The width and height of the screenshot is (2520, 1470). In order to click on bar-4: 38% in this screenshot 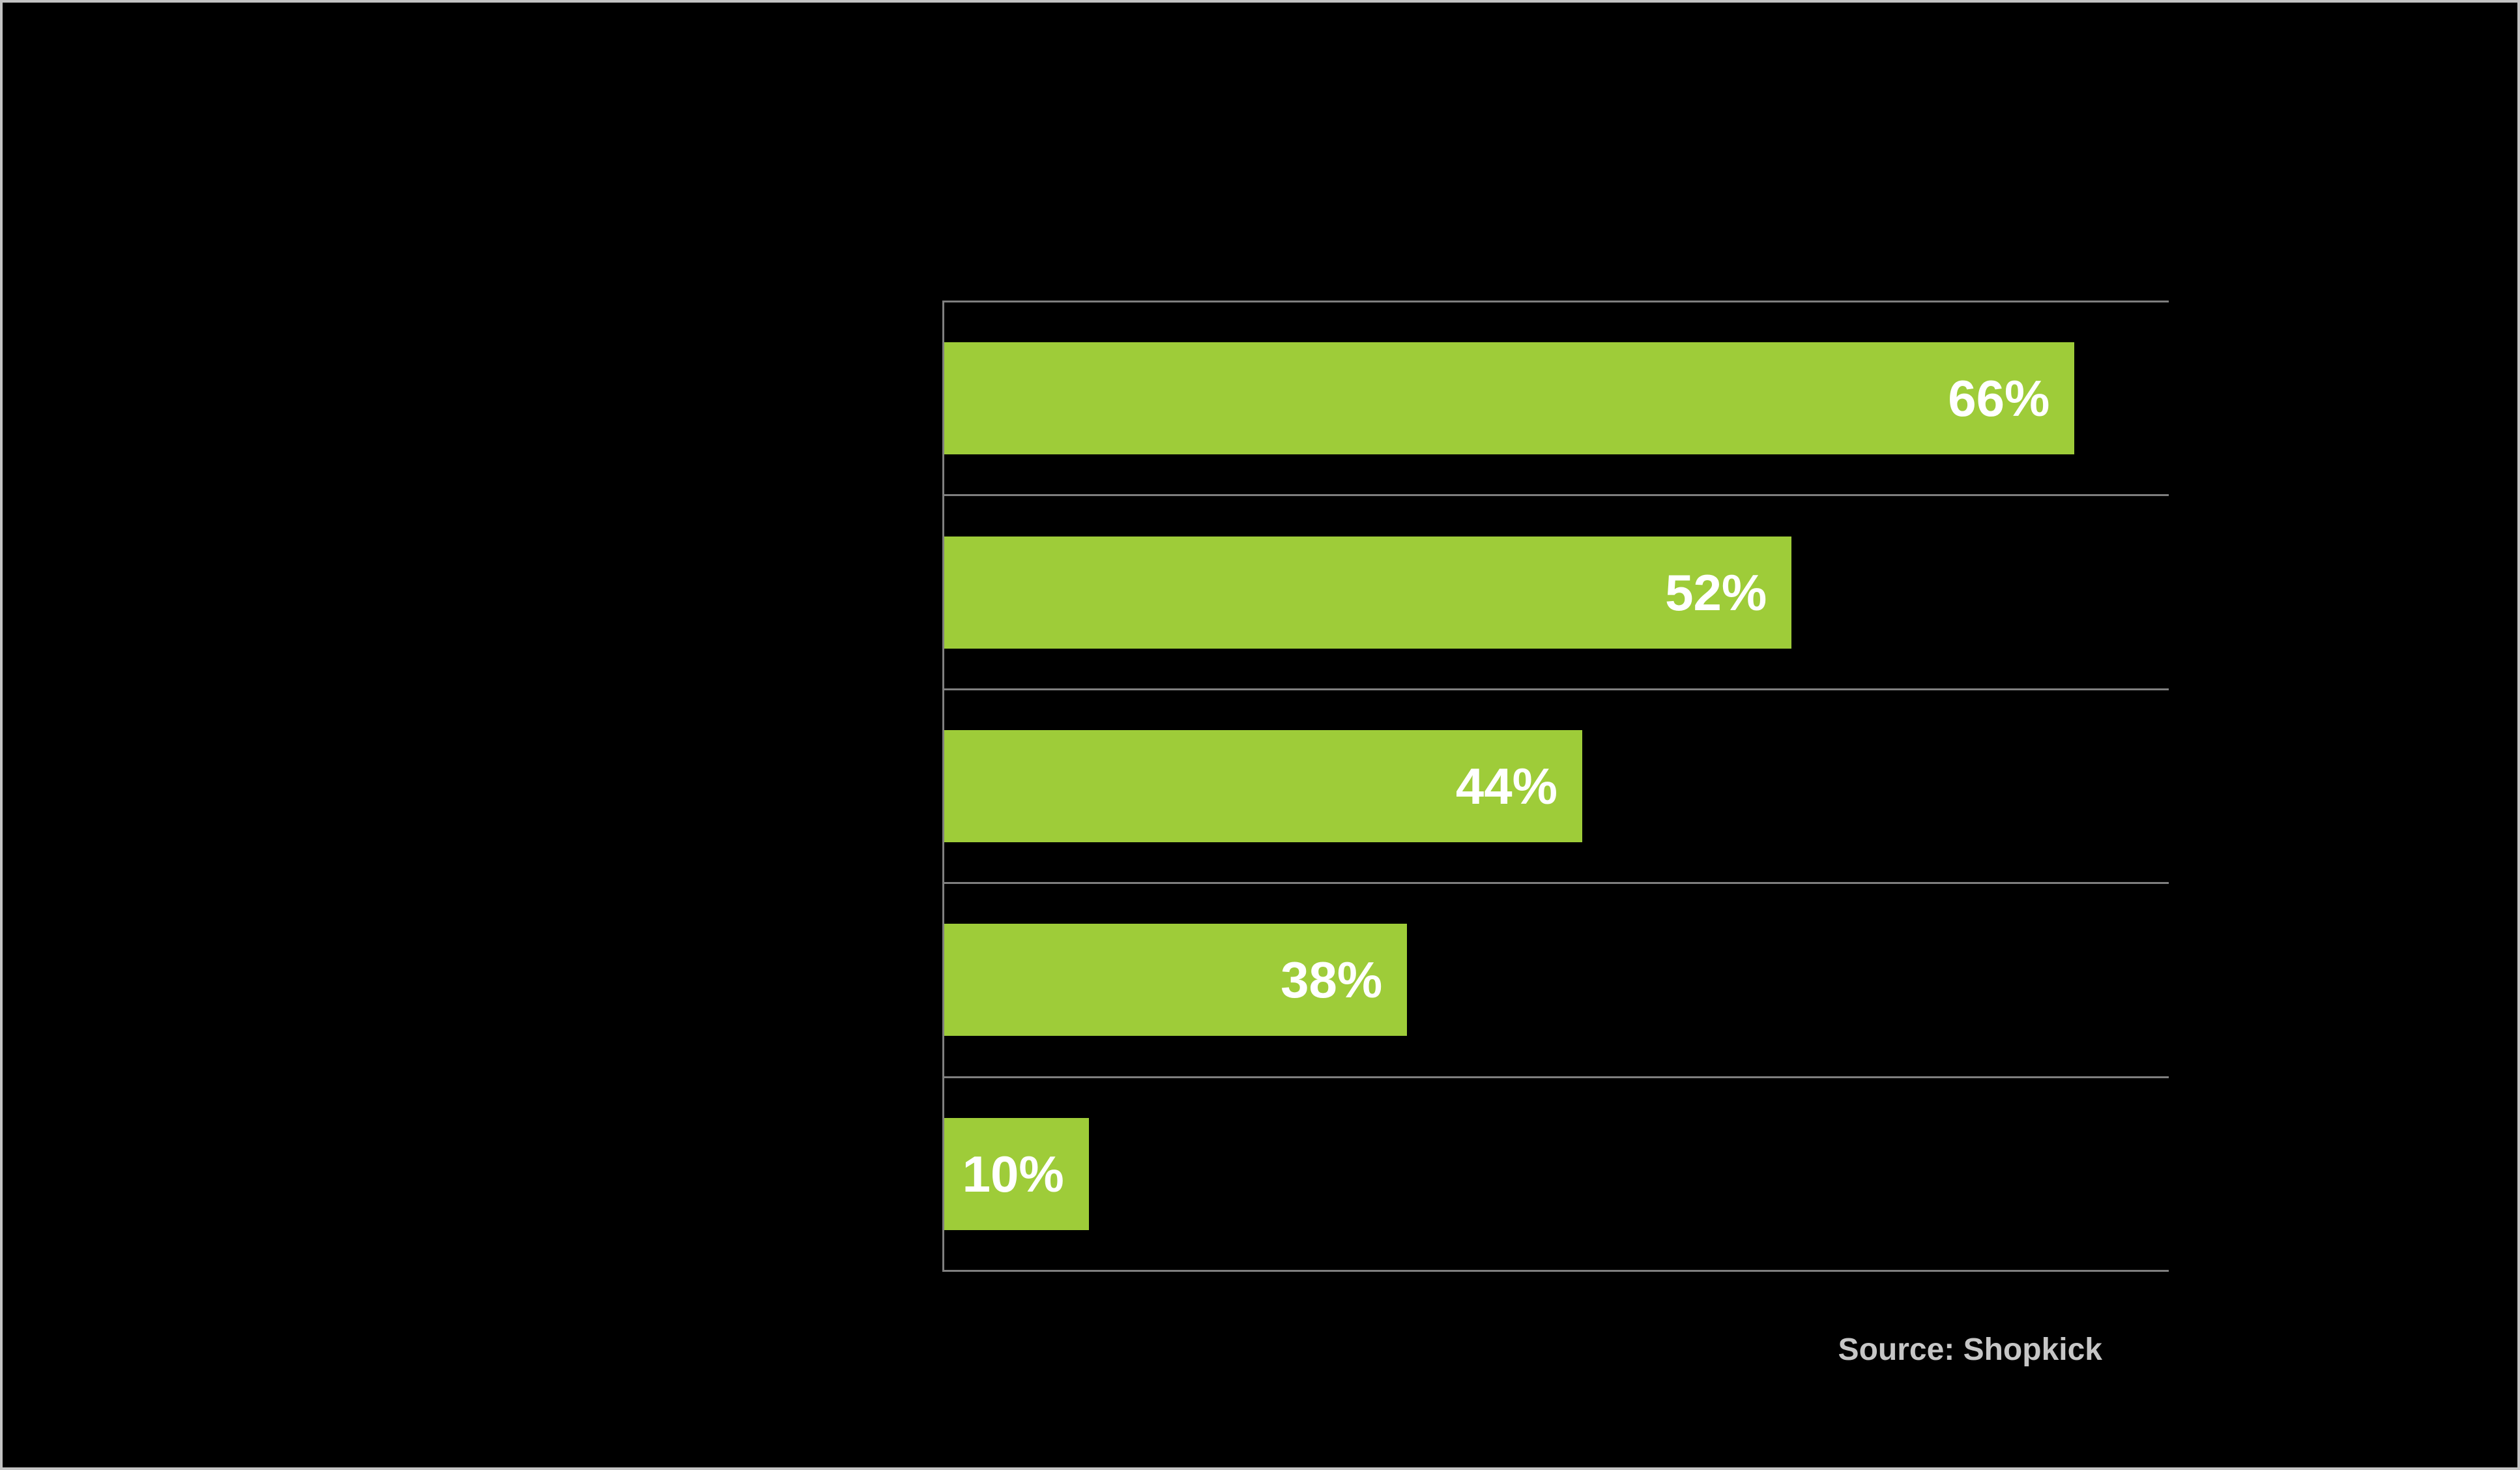, I will do `click(1176, 980)`.